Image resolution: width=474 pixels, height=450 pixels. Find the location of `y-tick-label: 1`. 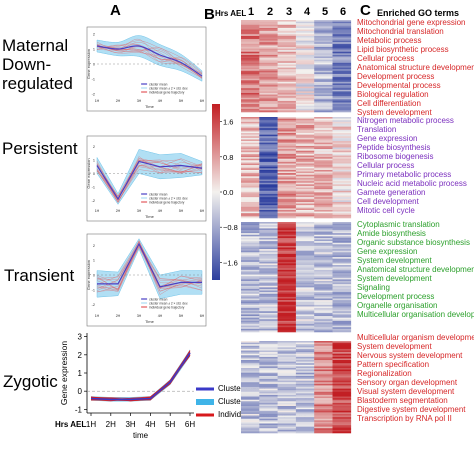

y-tick-label: 1 is located at coordinates (94, 261).